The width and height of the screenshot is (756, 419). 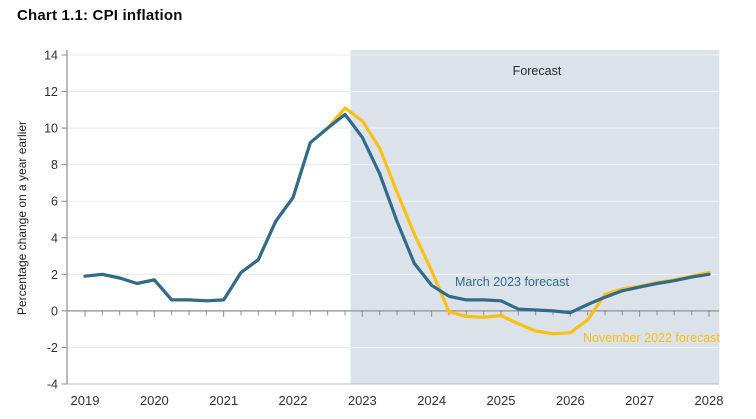 I want to click on svg-text: 2021, so click(x=223, y=400).